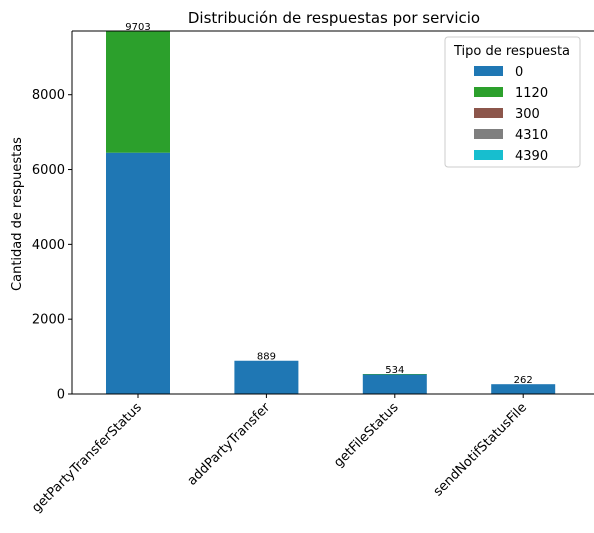  What do you see at coordinates (266, 357) in the screenshot?
I see `bar-total-label: 889` at bounding box center [266, 357].